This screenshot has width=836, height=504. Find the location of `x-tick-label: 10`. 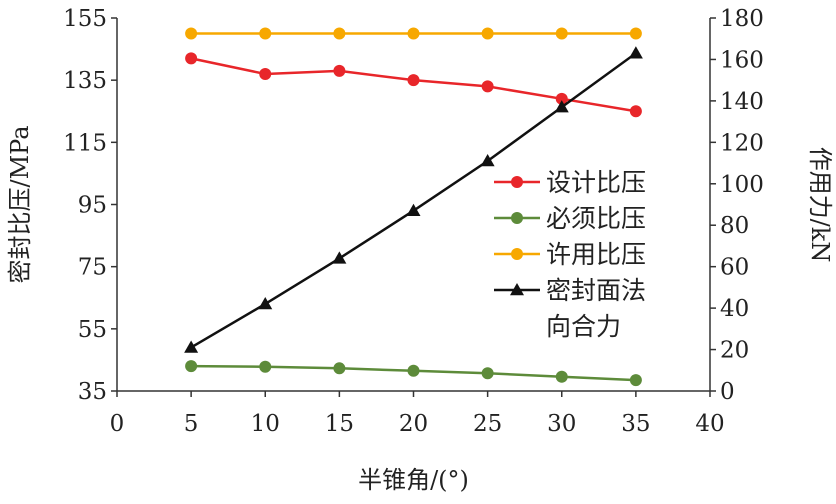

x-tick-label: 10 is located at coordinates (265, 424).